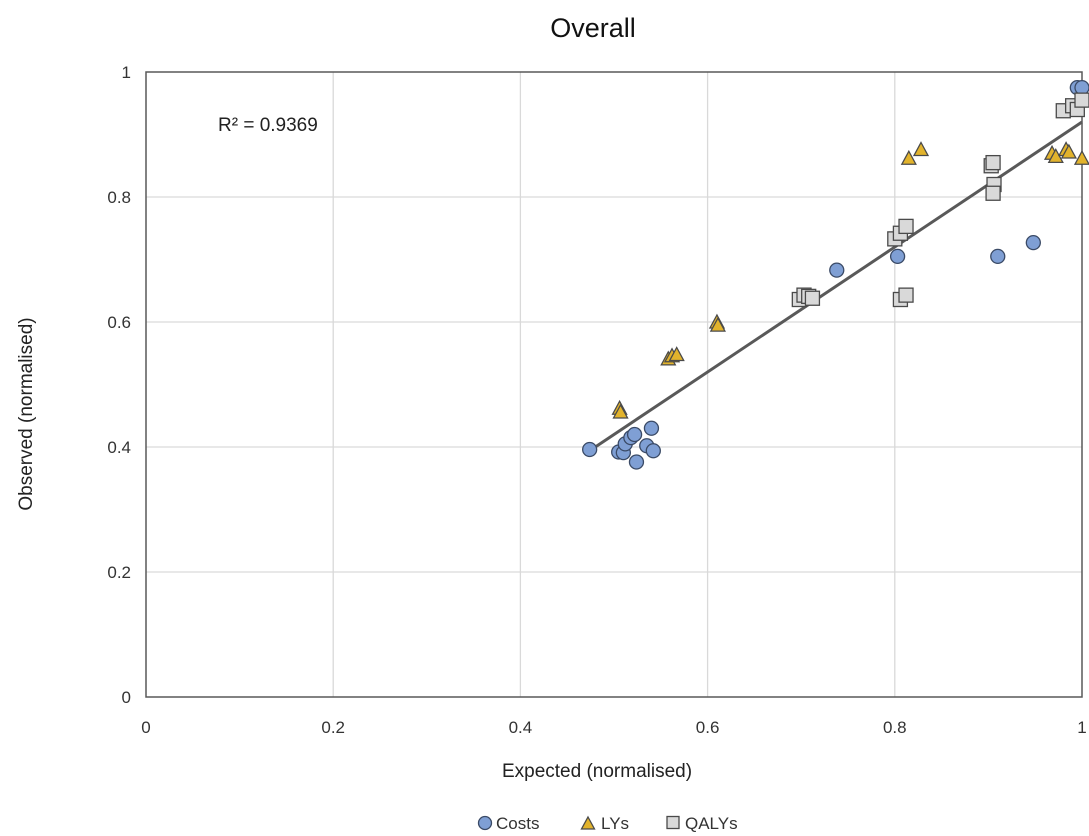 The image size is (1089, 836). What do you see at coordinates (119, 385) in the screenshot?
I see `y-tick-labels: 0 0.2 0.4 0.6 0.8 1` at bounding box center [119, 385].